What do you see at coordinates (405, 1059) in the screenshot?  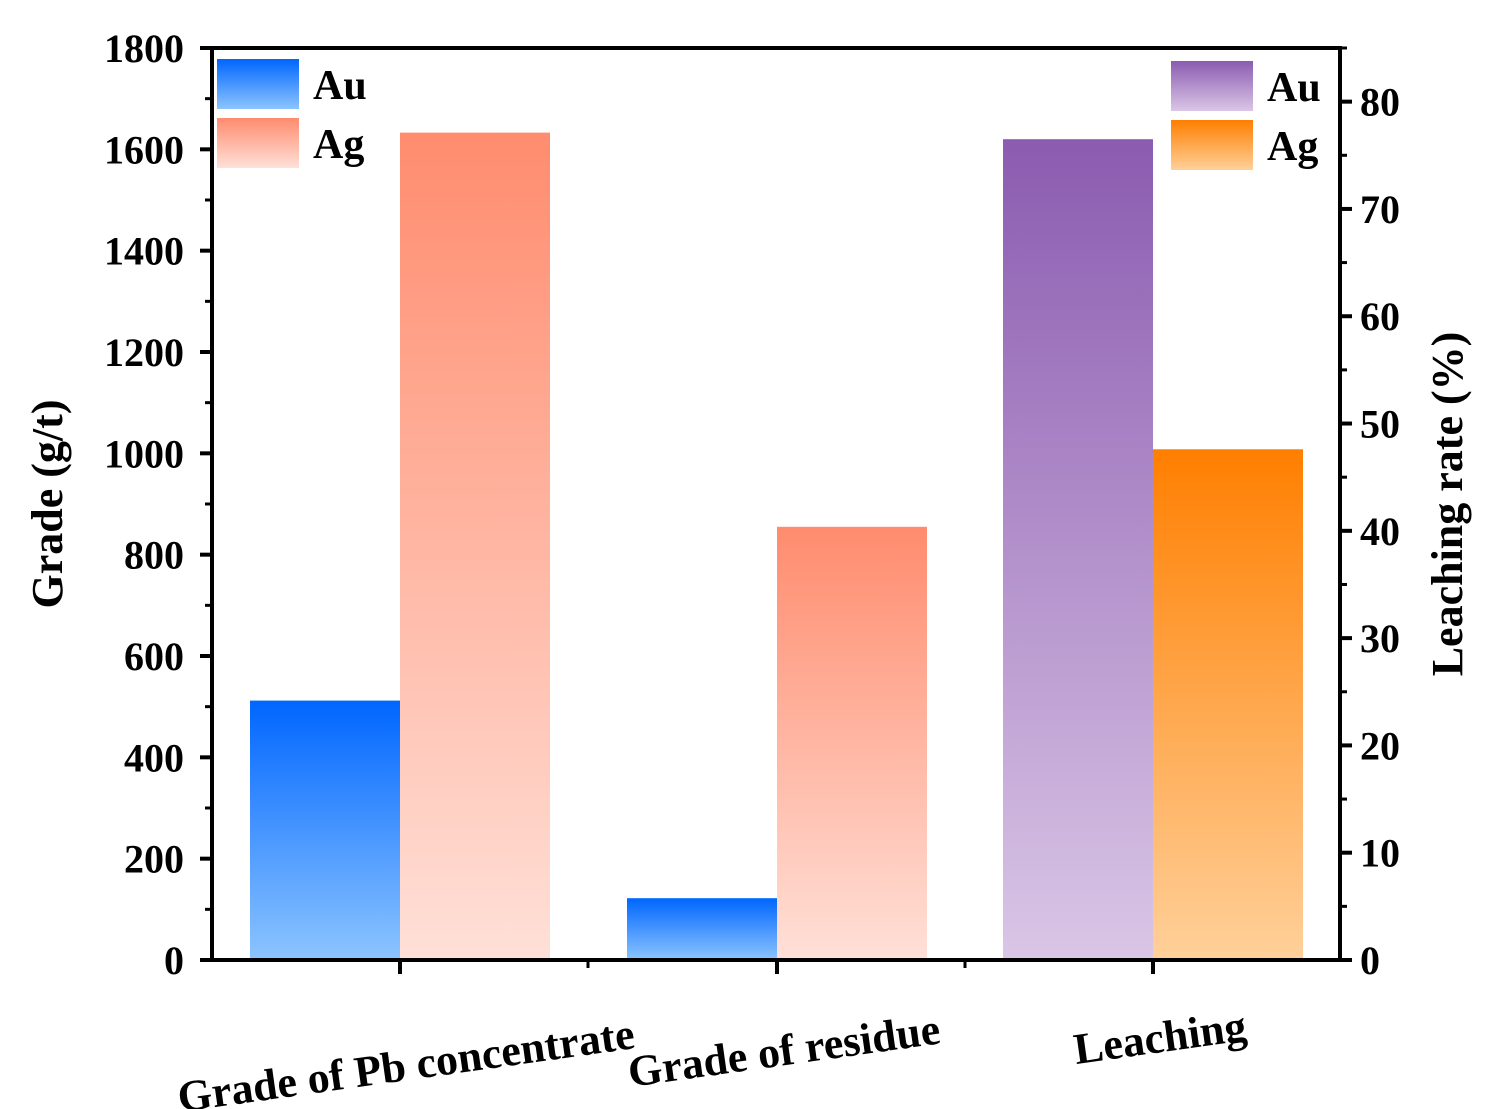 I see `category-label: Grade of Pb concentrate` at bounding box center [405, 1059].